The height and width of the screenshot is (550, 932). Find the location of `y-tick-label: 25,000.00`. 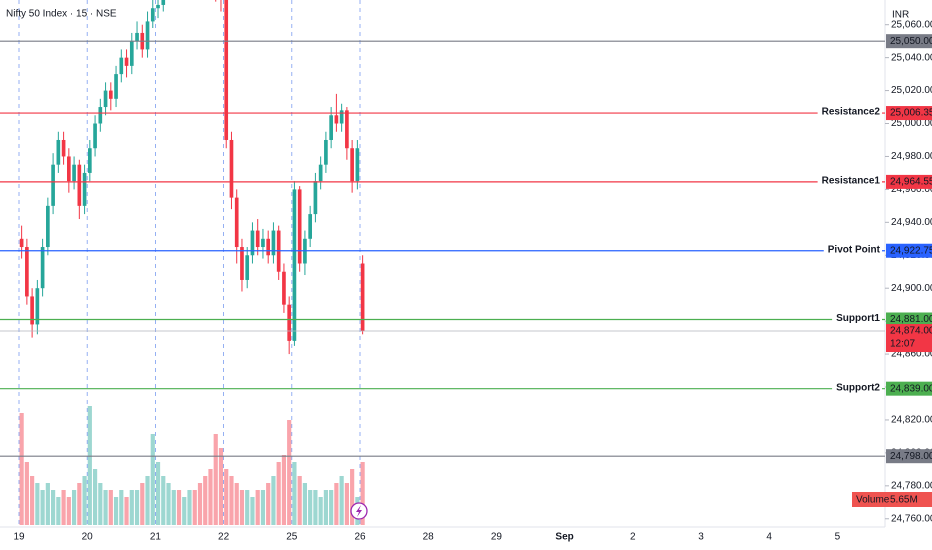

y-tick-label: 25,000.00 is located at coordinates (911, 123).